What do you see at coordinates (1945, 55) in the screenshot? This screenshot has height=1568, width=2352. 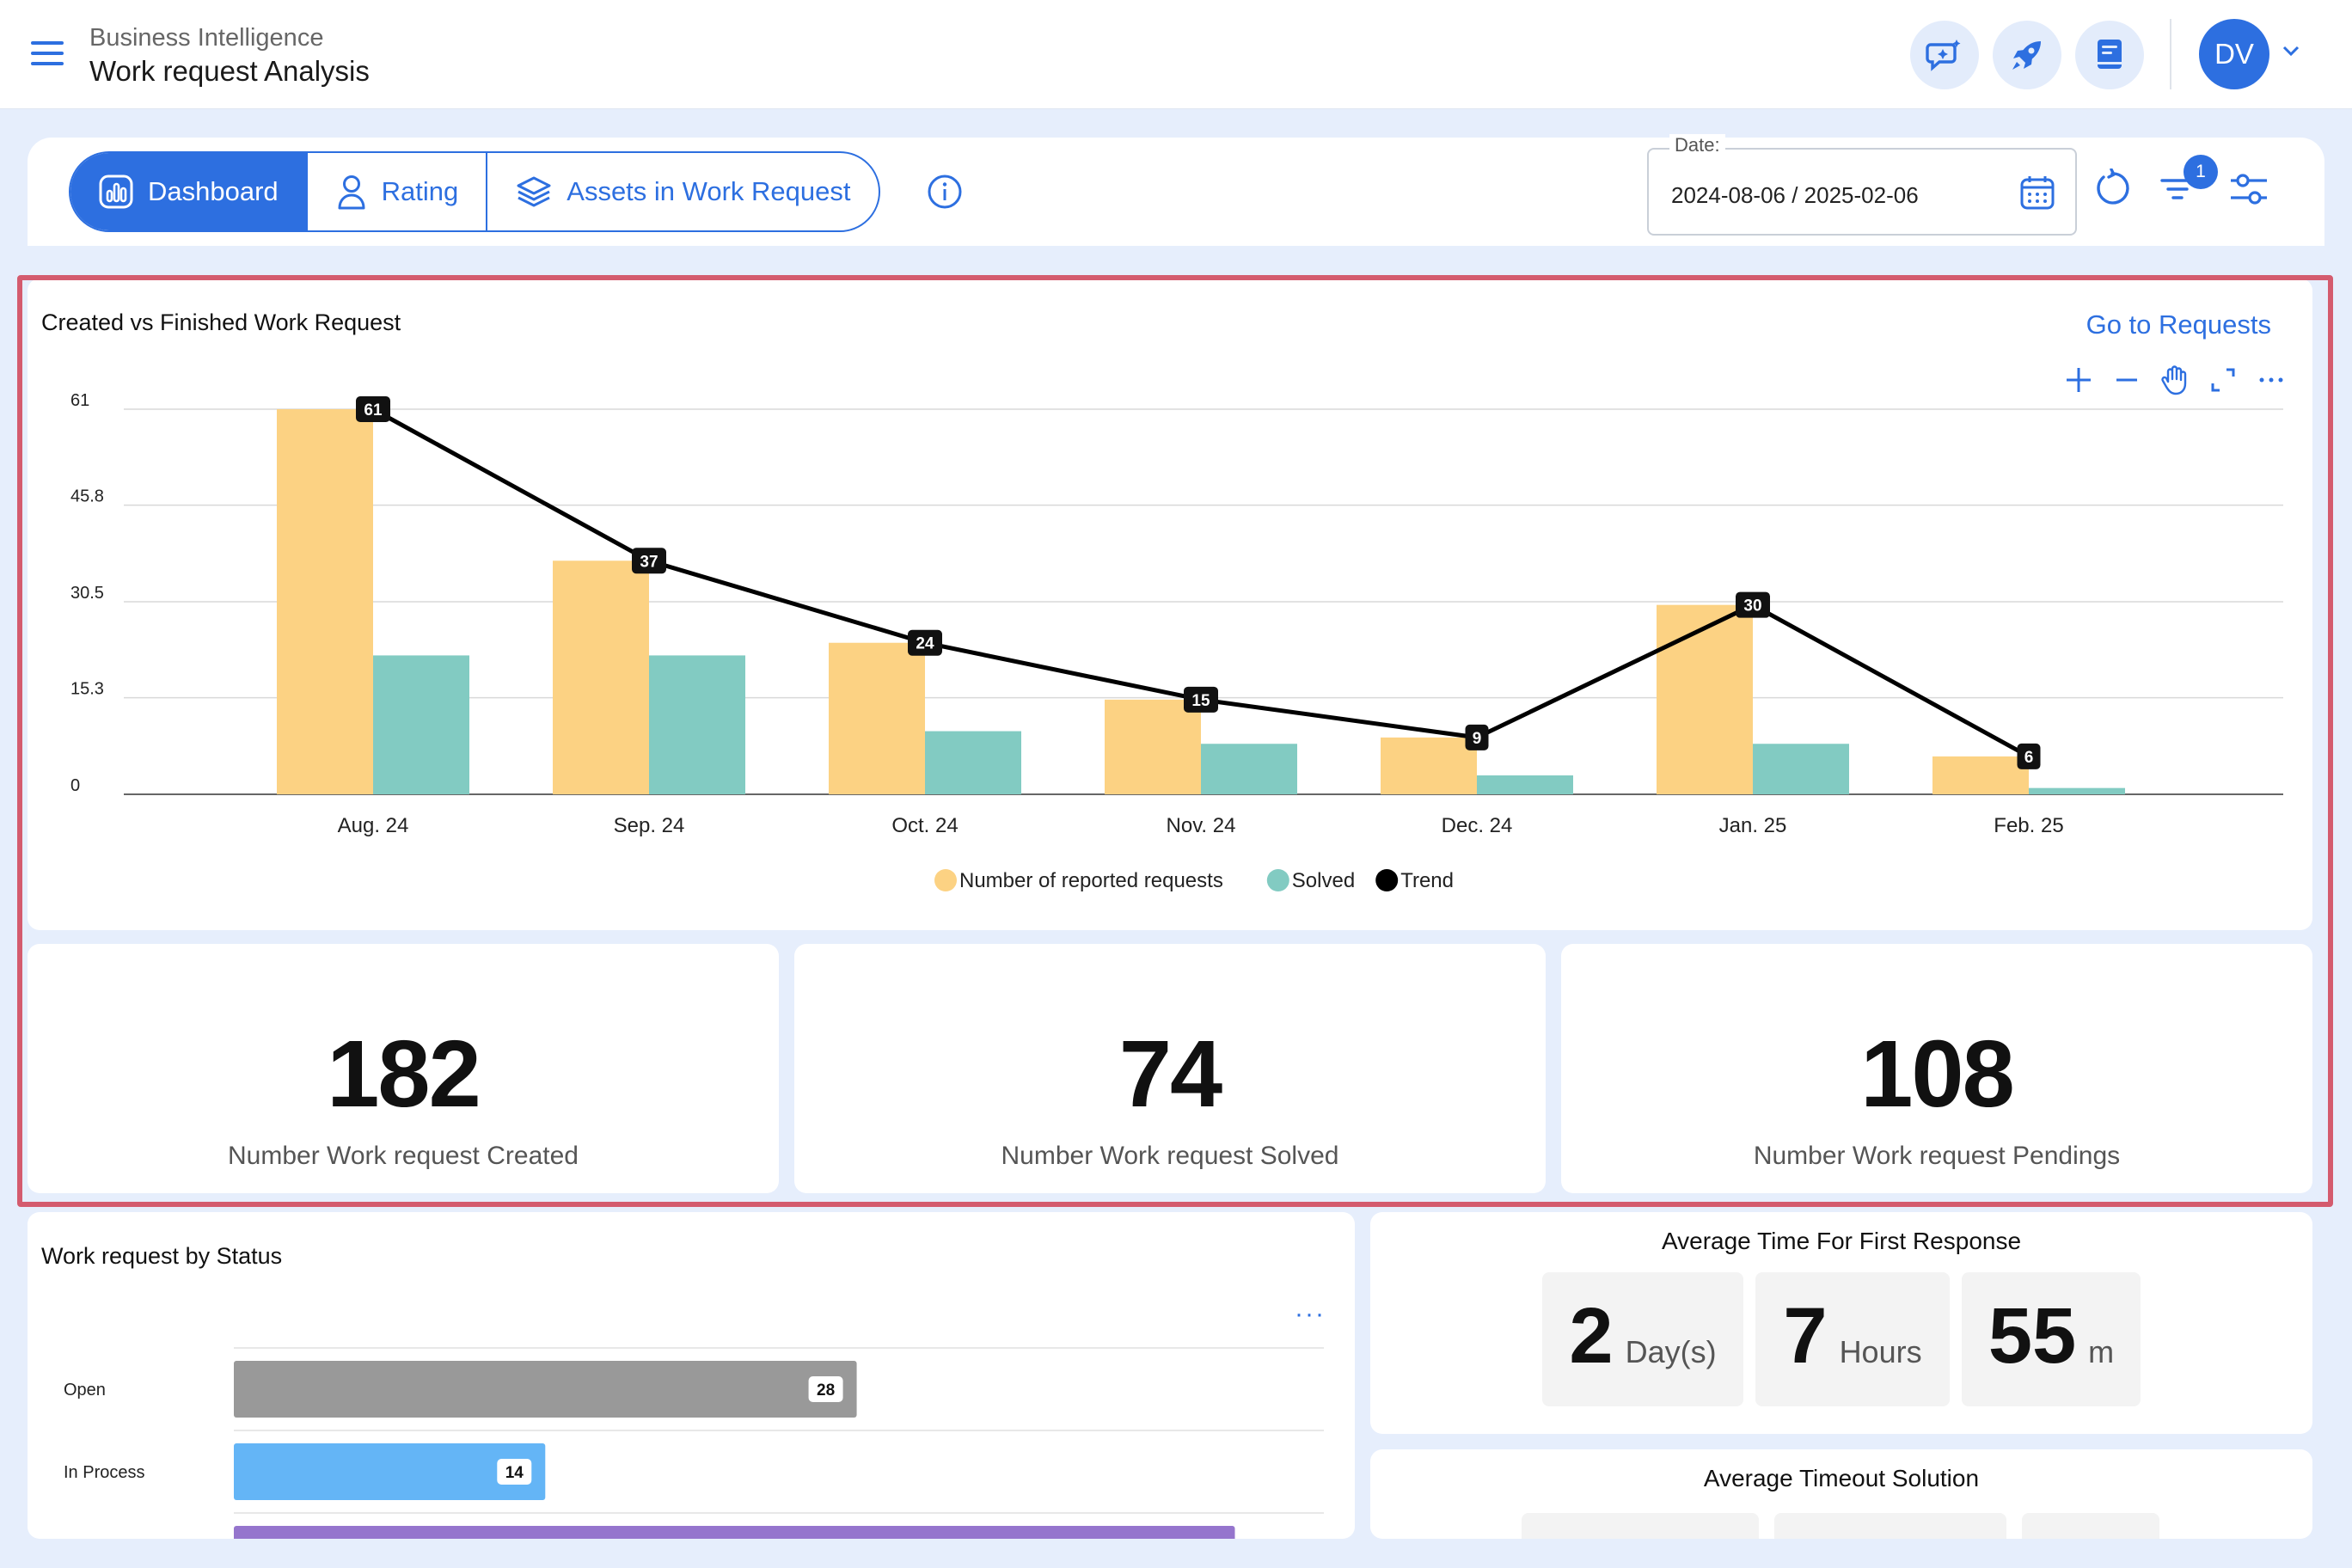 I see `chat-assistant-button` at bounding box center [1945, 55].